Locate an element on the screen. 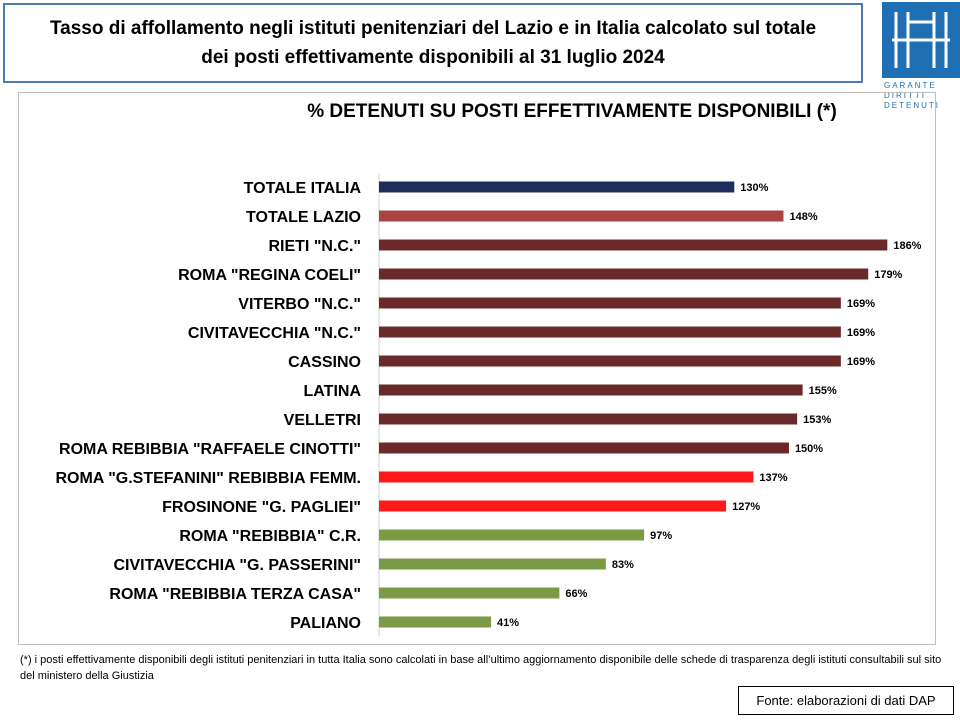 This screenshot has height=720, width=960. category-label: TOTALE ITALIA is located at coordinates (303, 188).